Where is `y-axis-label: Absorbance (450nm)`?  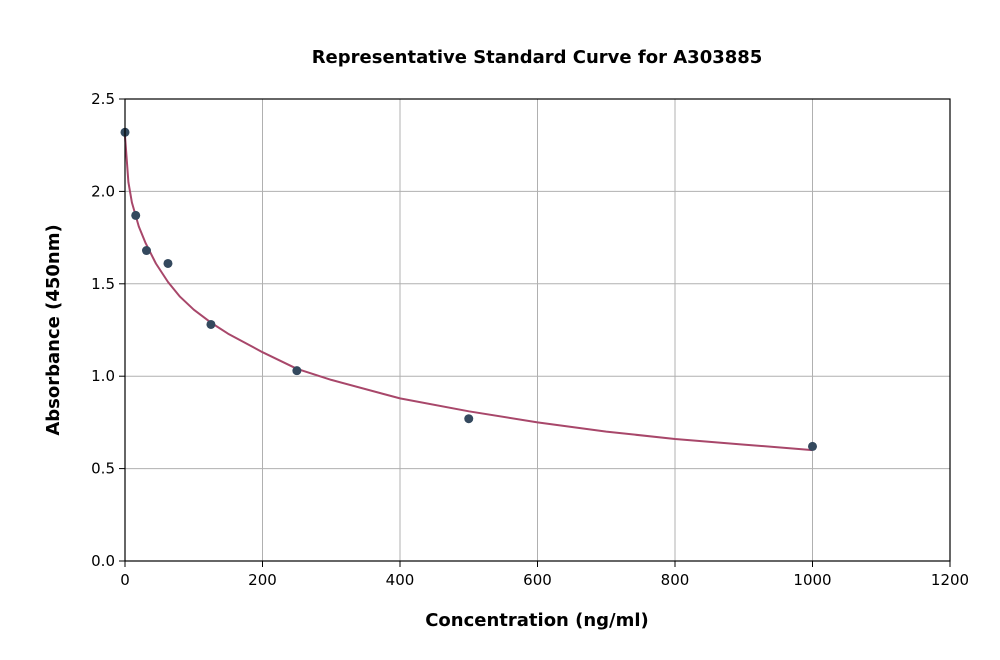 y-axis-label: Absorbance (450nm) is located at coordinates (53, 329).